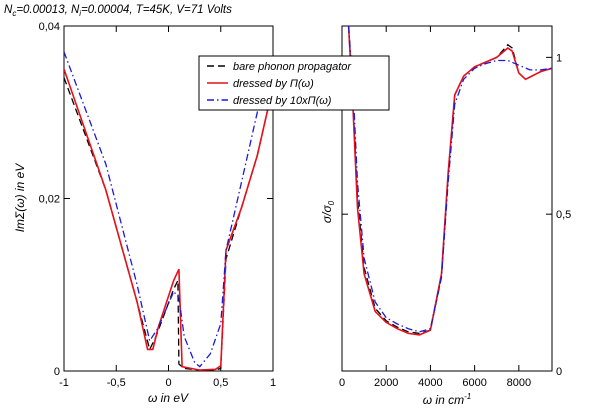  What do you see at coordinates (57, 372) in the screenshot?
I see `left-y-tick-label: 0` at bounding box center [57, 372].